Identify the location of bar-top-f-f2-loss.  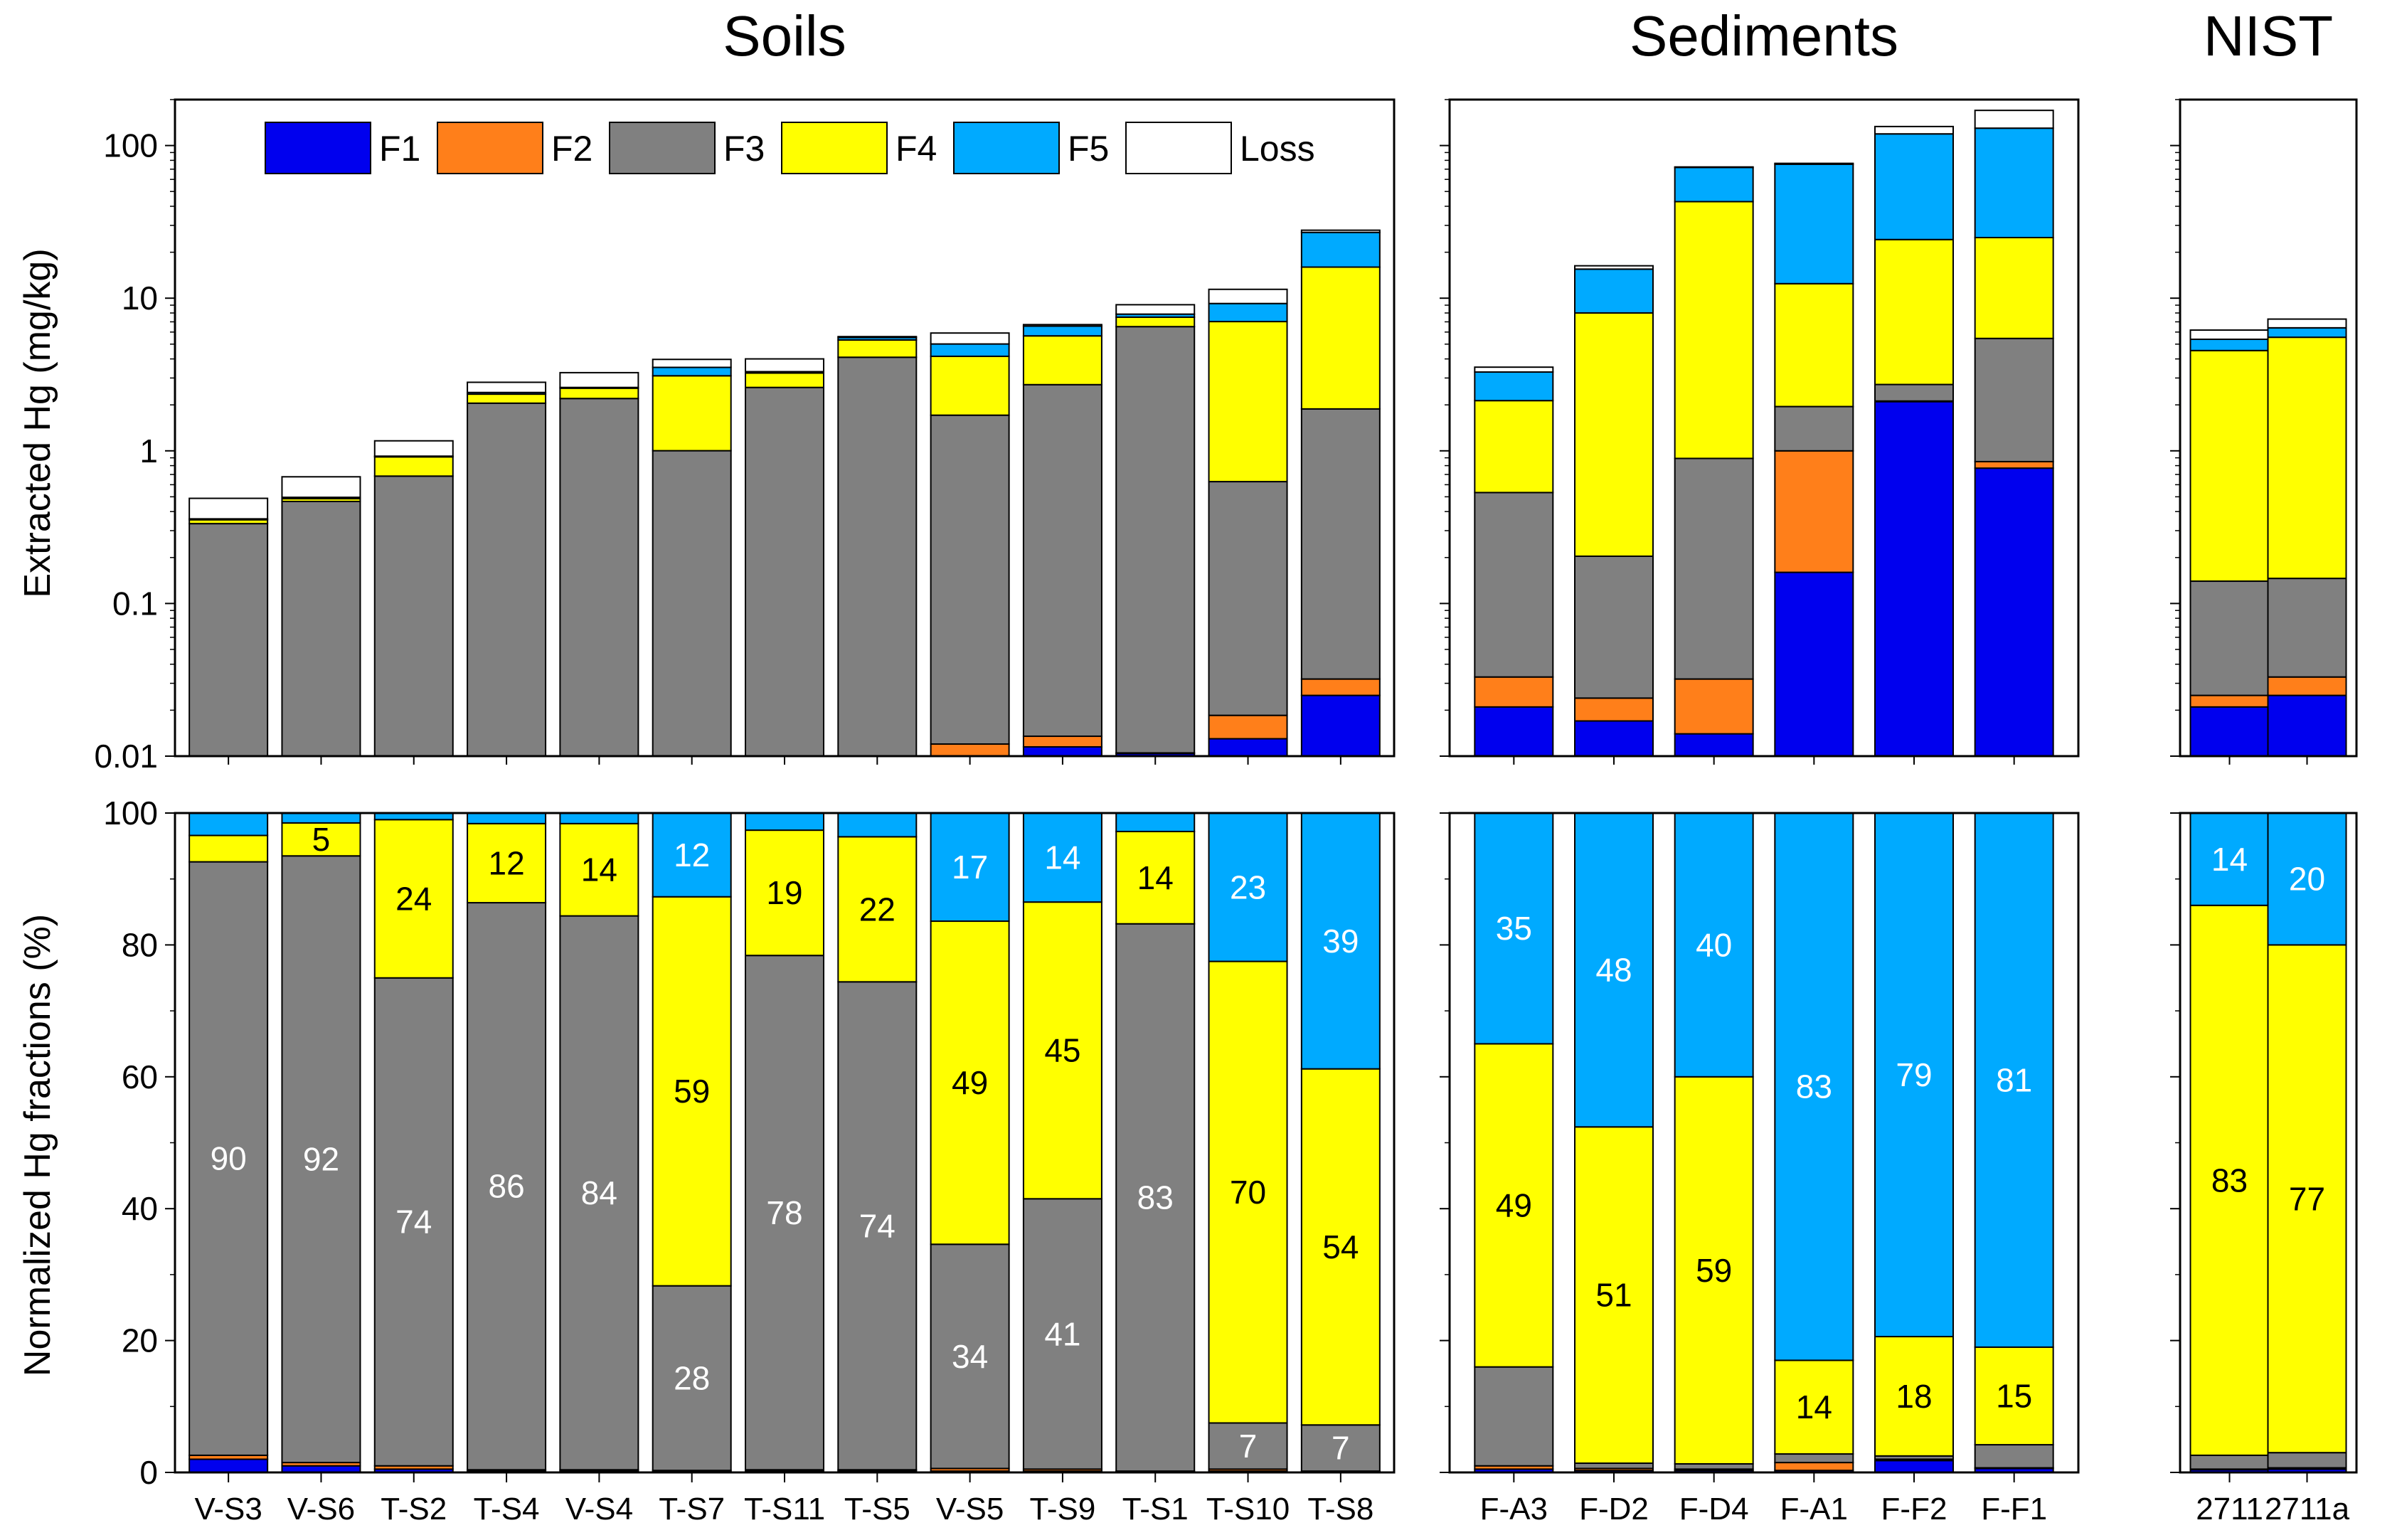
(1914, 130).